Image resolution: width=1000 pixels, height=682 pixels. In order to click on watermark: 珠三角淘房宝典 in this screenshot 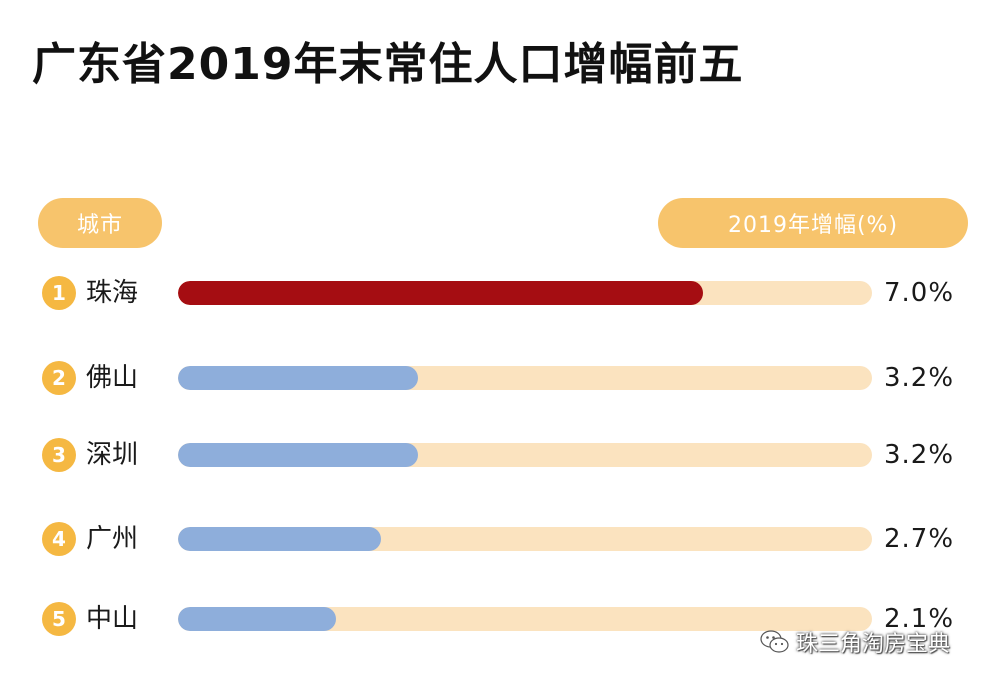, I will do `click(855, 642)`.